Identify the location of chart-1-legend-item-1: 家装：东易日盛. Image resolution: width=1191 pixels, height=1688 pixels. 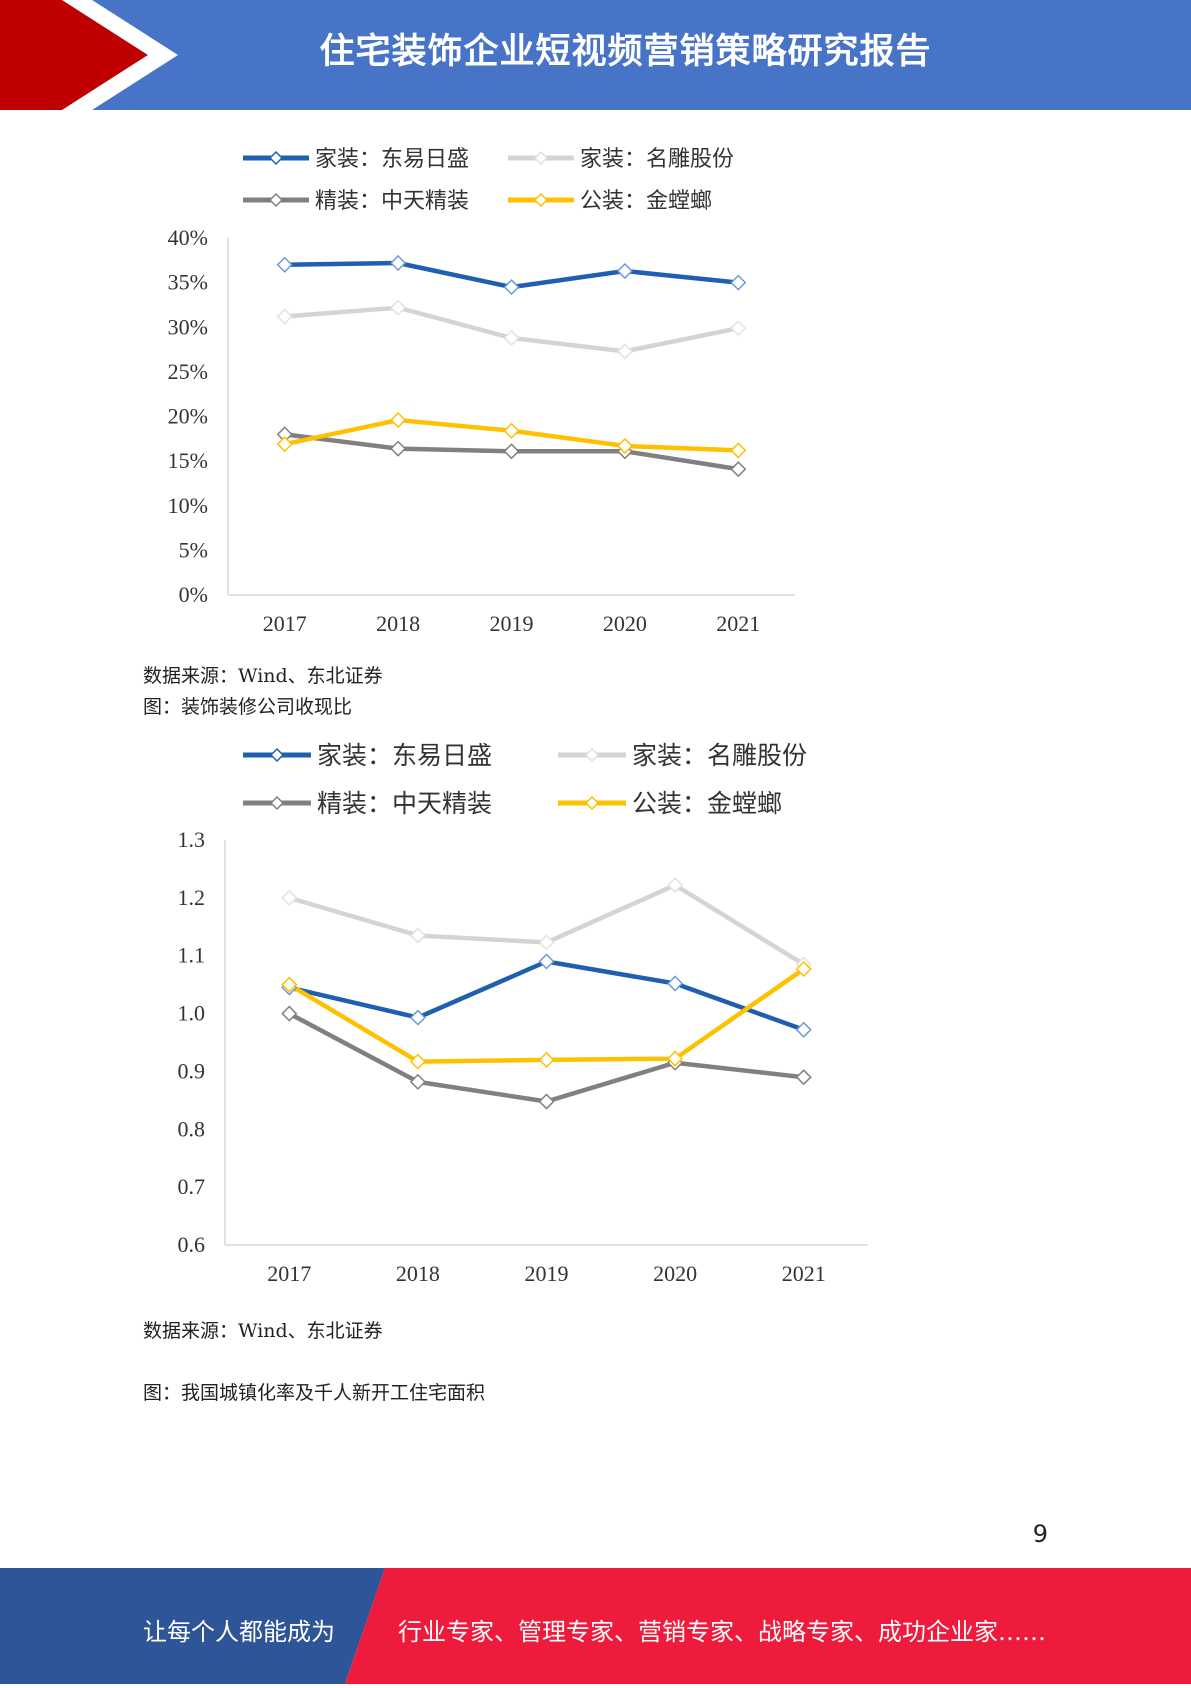
(356, 159).